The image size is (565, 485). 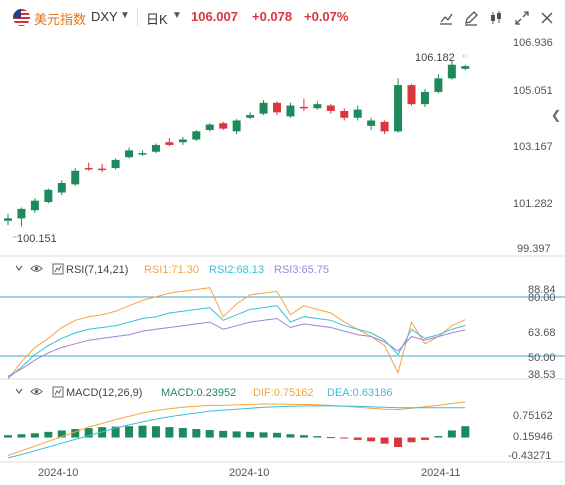 What do you see at coordinates (533, 147) in the screenshot?
I see `price-axis-label: 103.167` at bounding box center [533, 147].